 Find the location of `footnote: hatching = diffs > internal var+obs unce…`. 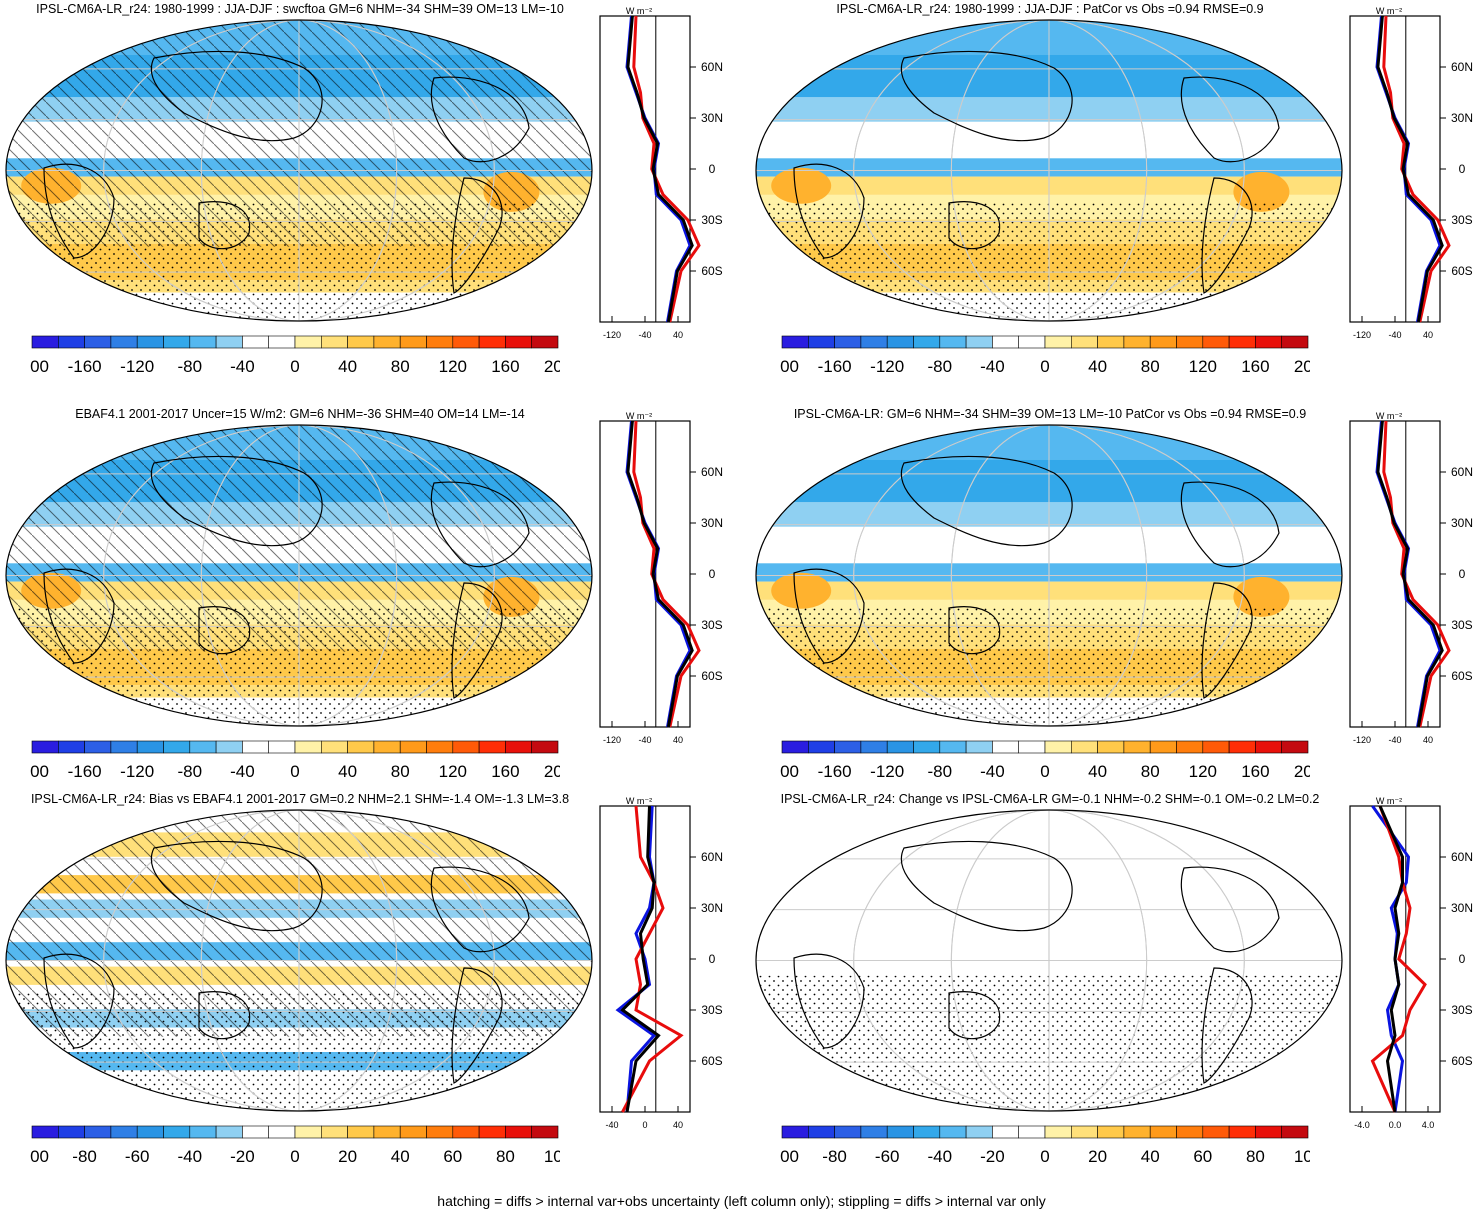

footnote: hatching = diffs > internal var+obs unce… is located at coordinates (741, 1201).